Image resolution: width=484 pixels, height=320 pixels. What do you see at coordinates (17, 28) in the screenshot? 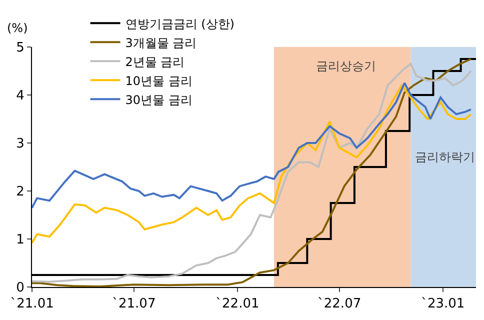
I see `y-axis-title: (%)` at bounding box center [17, 28].